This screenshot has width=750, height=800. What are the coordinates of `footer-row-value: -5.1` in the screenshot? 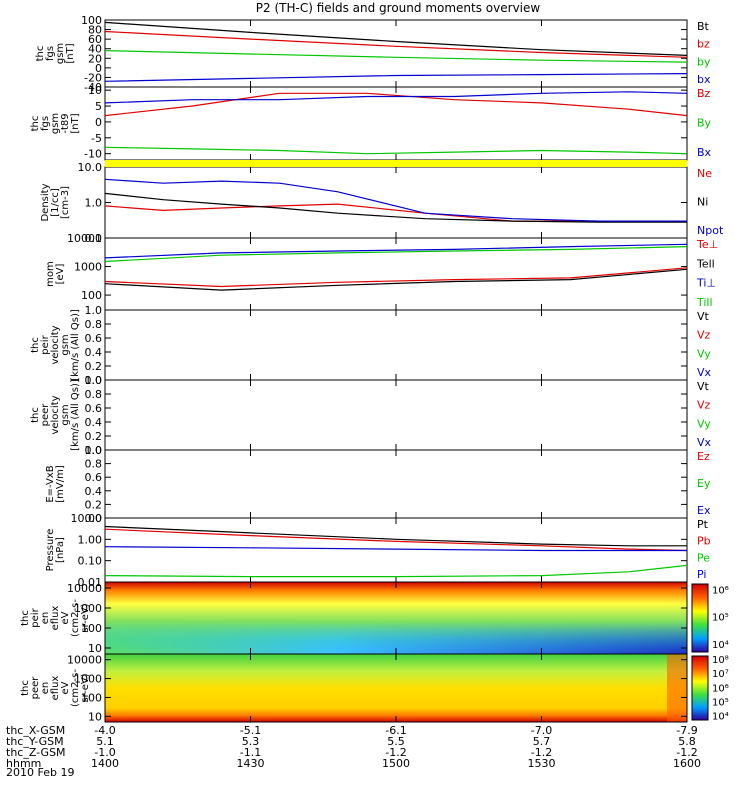 It's located at (250, 730).